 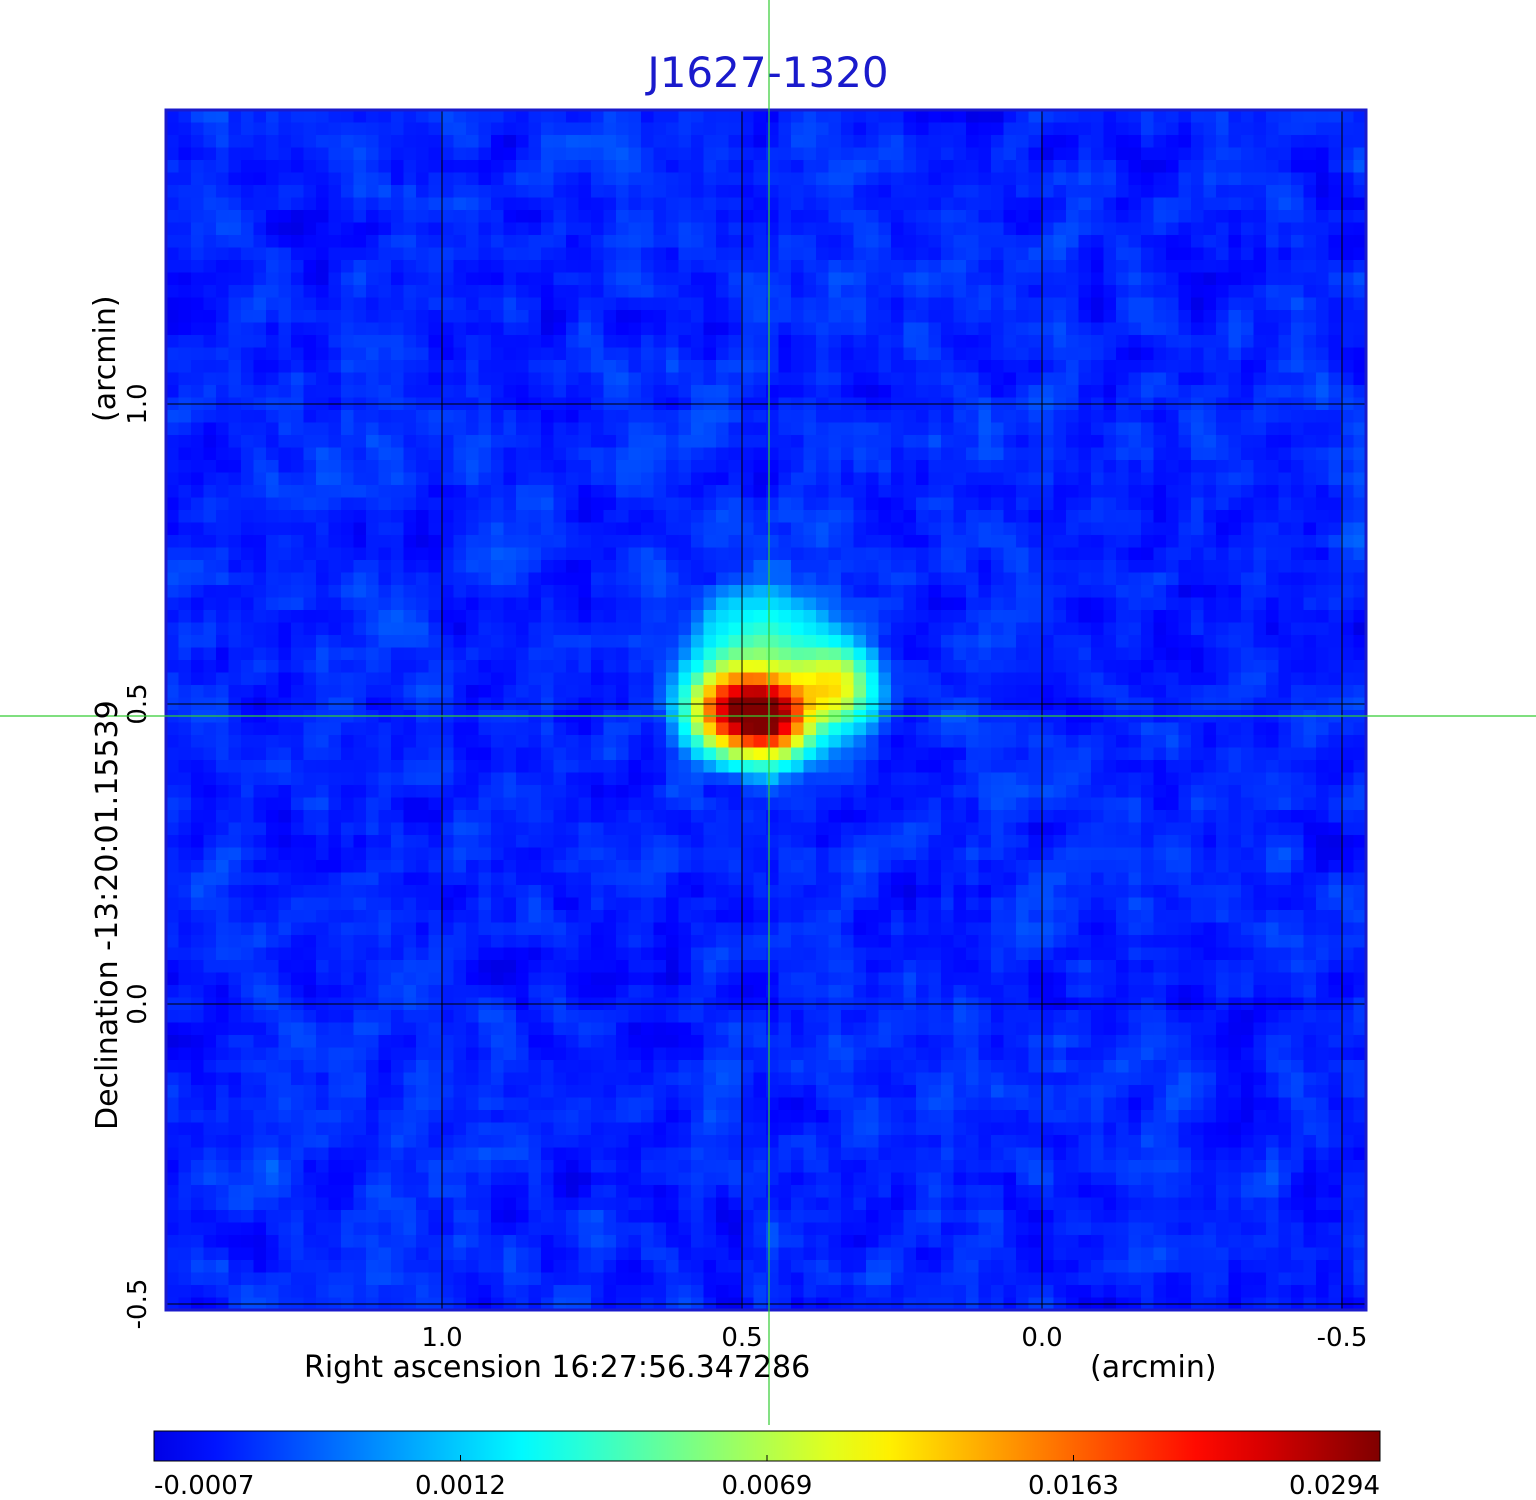 What do you see at coordinates (441, 1338) in the screenshot?
I see `x-tick-label: 1.0` at bounding box center [441, 1338].